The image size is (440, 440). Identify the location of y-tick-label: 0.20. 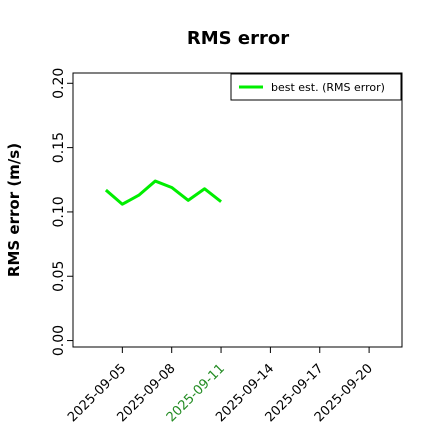
(59, 83).